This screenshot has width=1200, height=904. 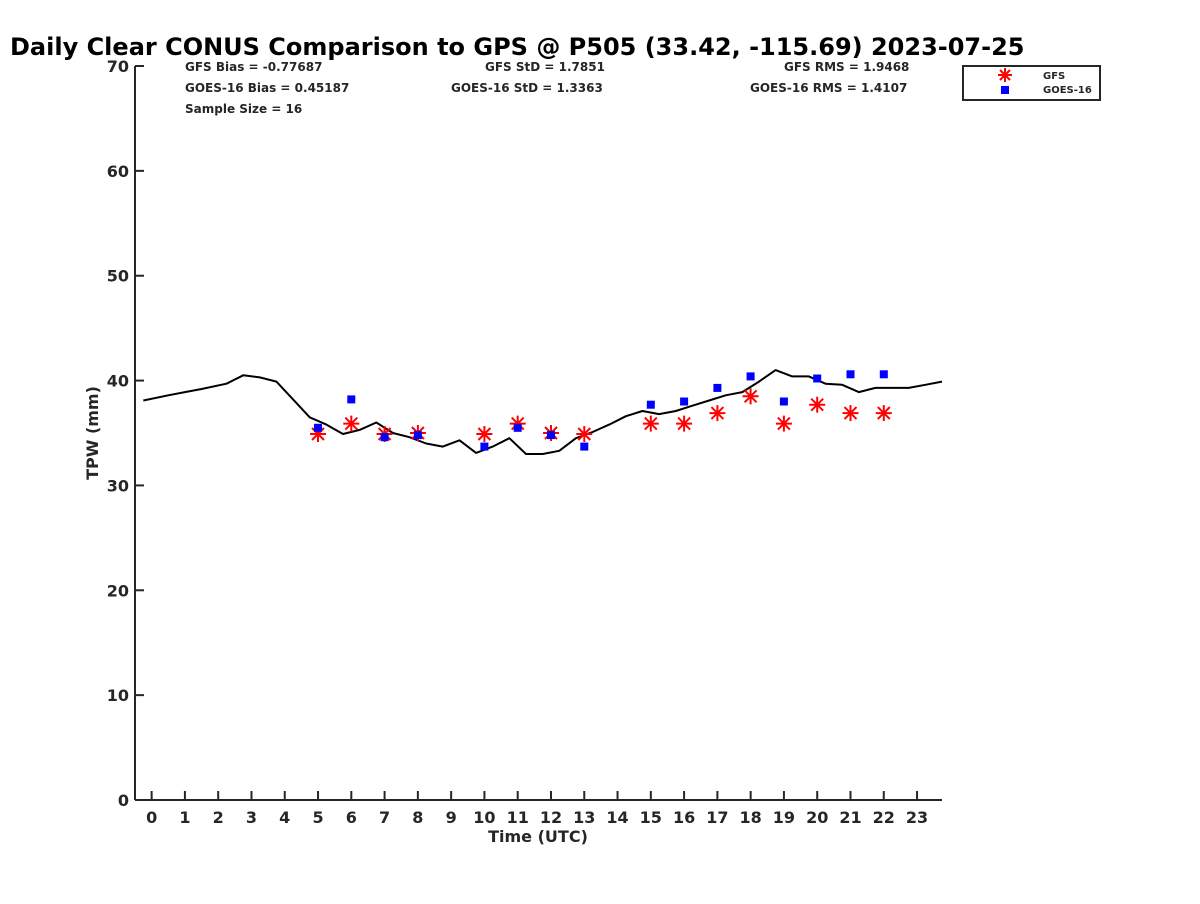 What do you see at coordinates (1005, 75) in the screenshot?
I see `legend-gfs-marker` at bounding box center [1005, 75].